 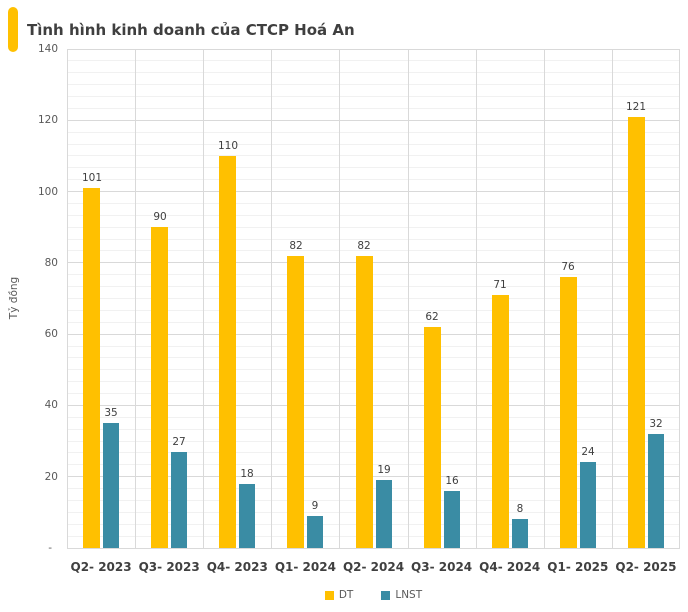 What do you see at coordinates (47, 191) in the screenshot?
I see `y-tick-label: 100` at bounding box center [47, 191].